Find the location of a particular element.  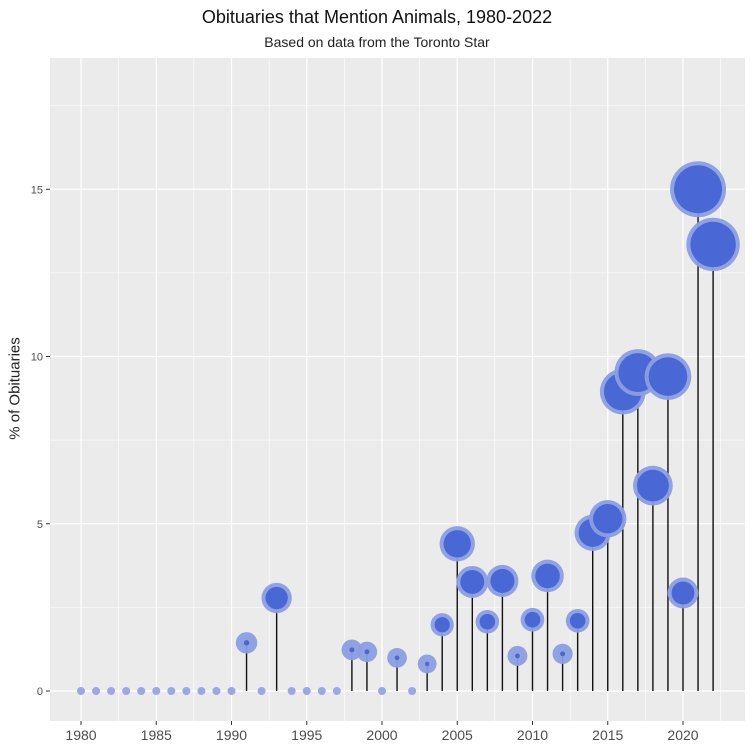

y-tick-label: 10 is located at coordinates (37, 358).